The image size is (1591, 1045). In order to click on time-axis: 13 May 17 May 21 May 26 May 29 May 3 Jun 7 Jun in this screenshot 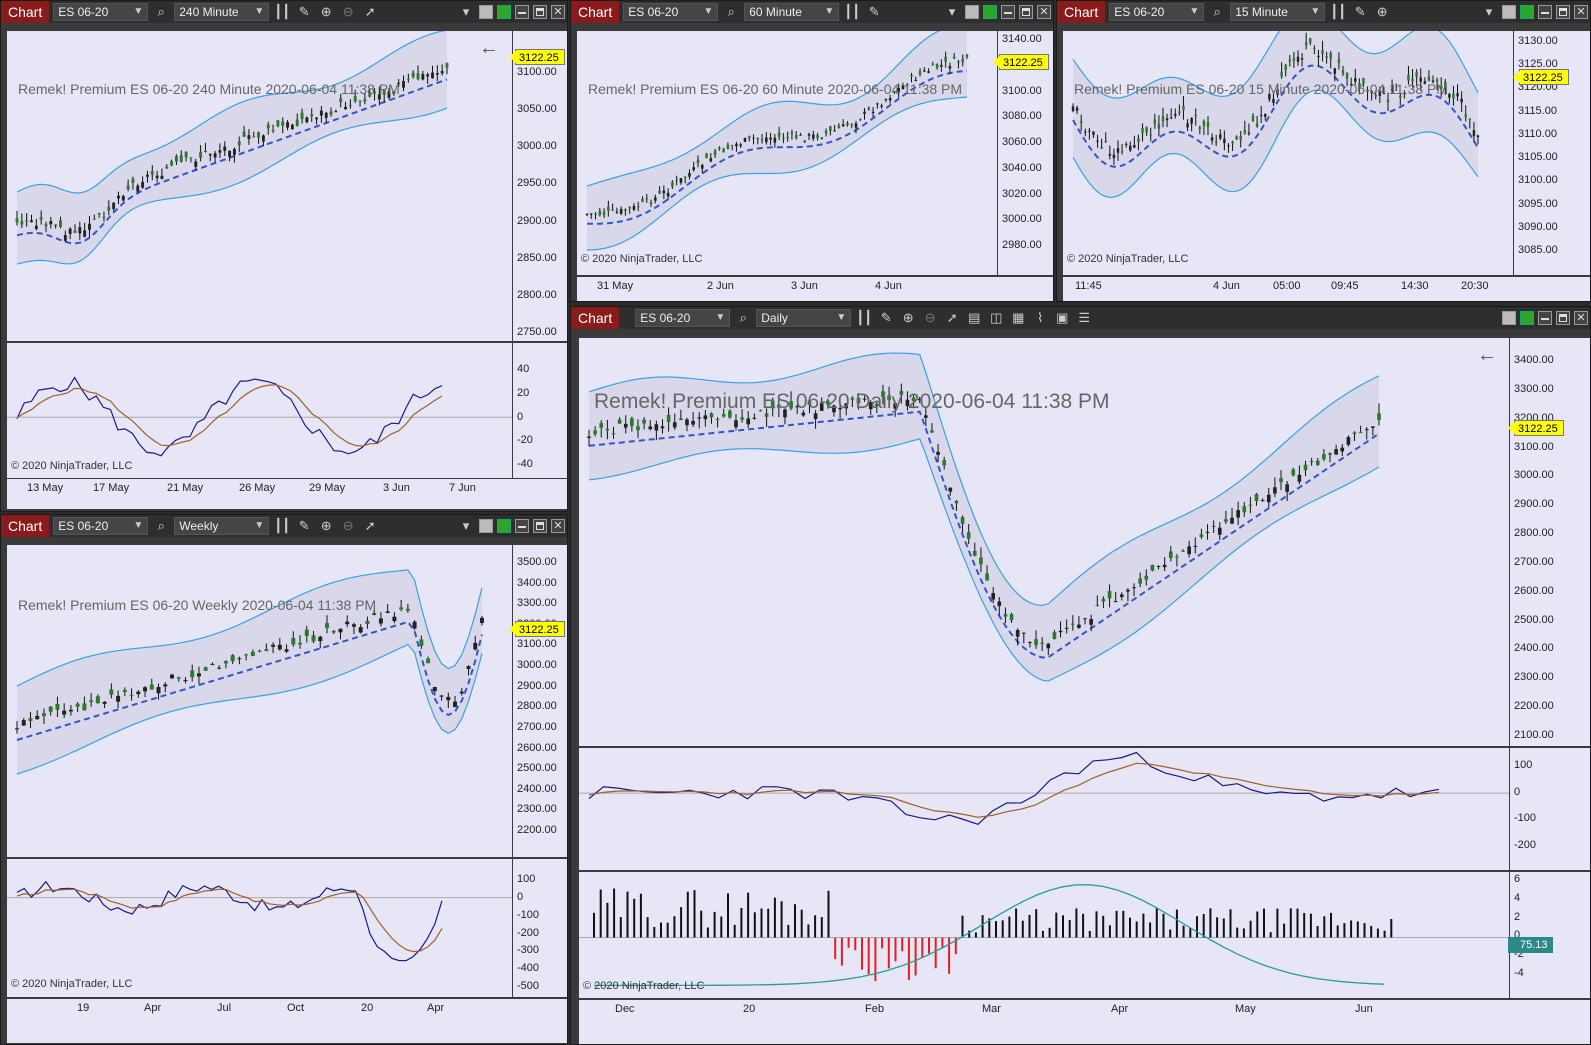, I will do `click(287, 494)`.